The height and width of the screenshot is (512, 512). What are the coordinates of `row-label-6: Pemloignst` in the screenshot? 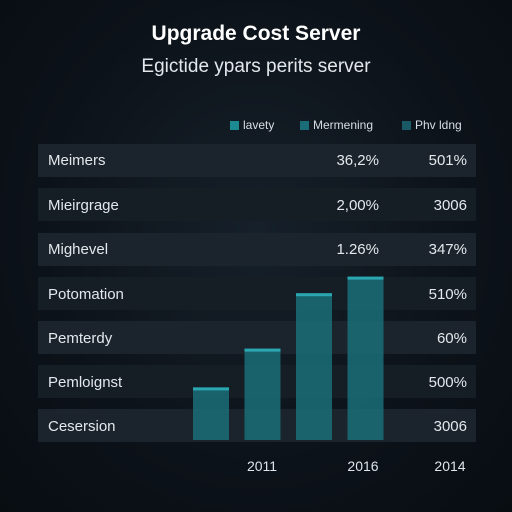 It's located at (85, 382).